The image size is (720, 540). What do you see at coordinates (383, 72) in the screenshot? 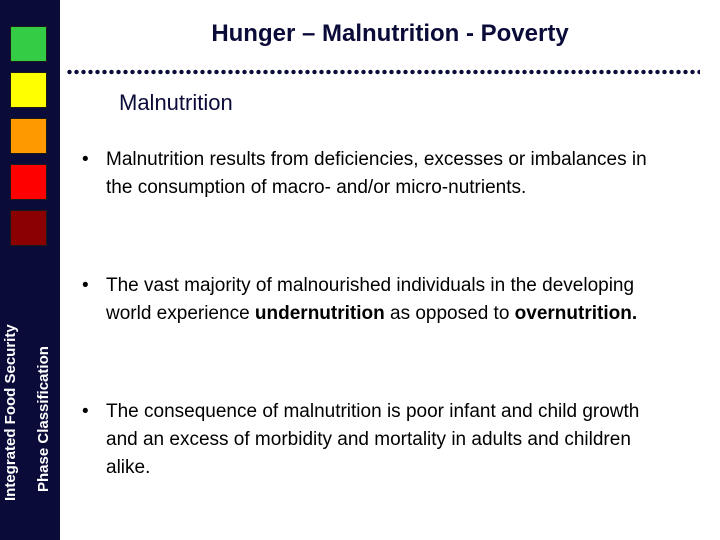
I see `dotted-divider` at bounding box center [383, 72].